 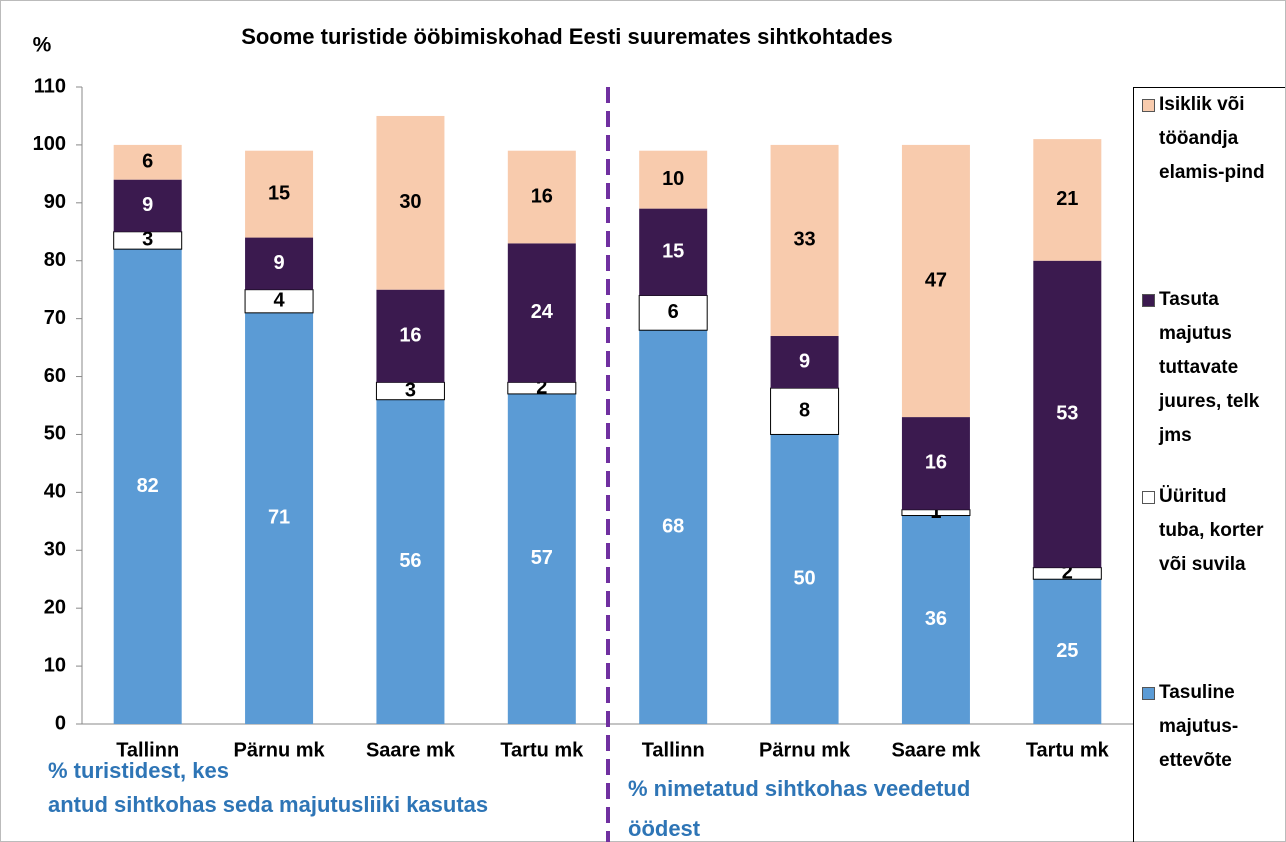 I want to click on data-label: 30, so click(x=410, y=202).